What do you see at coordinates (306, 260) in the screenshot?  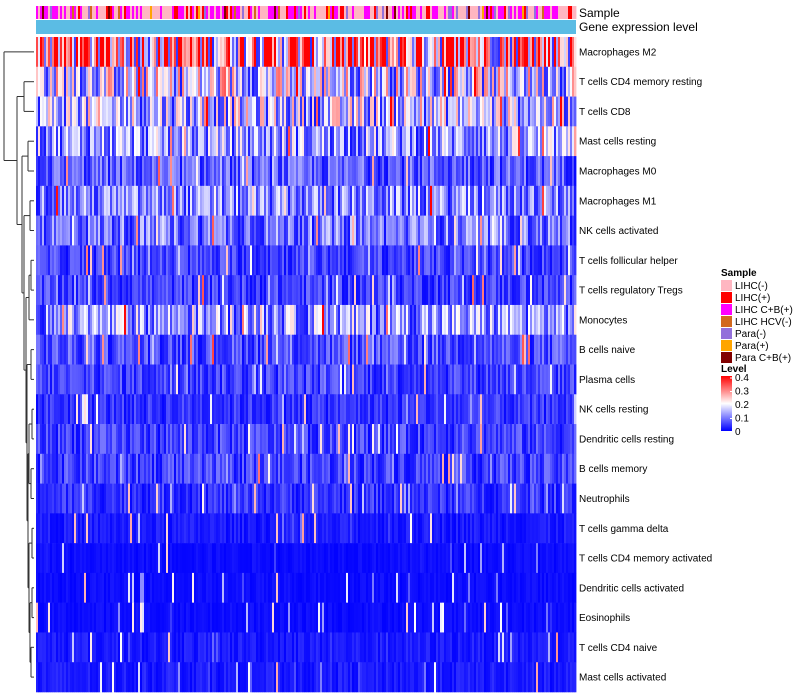 I see `heatmap-row` at bounding box center [306, 260].